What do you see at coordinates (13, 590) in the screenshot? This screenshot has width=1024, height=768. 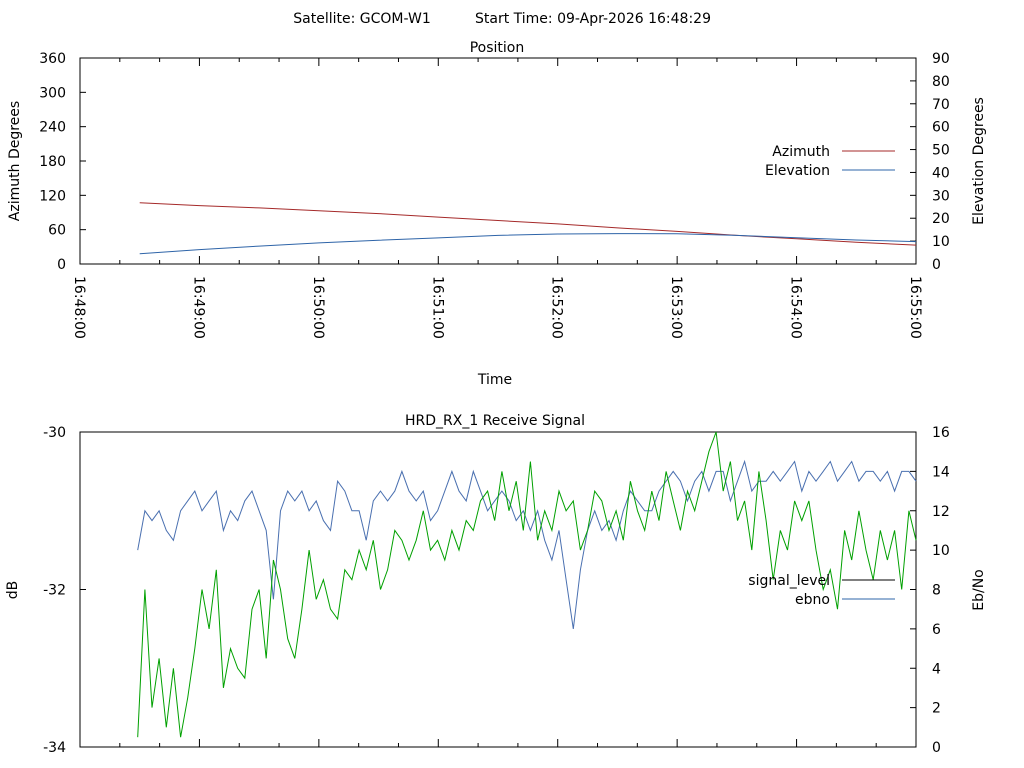 I see `db-axis-label: dB` at bounding box center [13, 590].